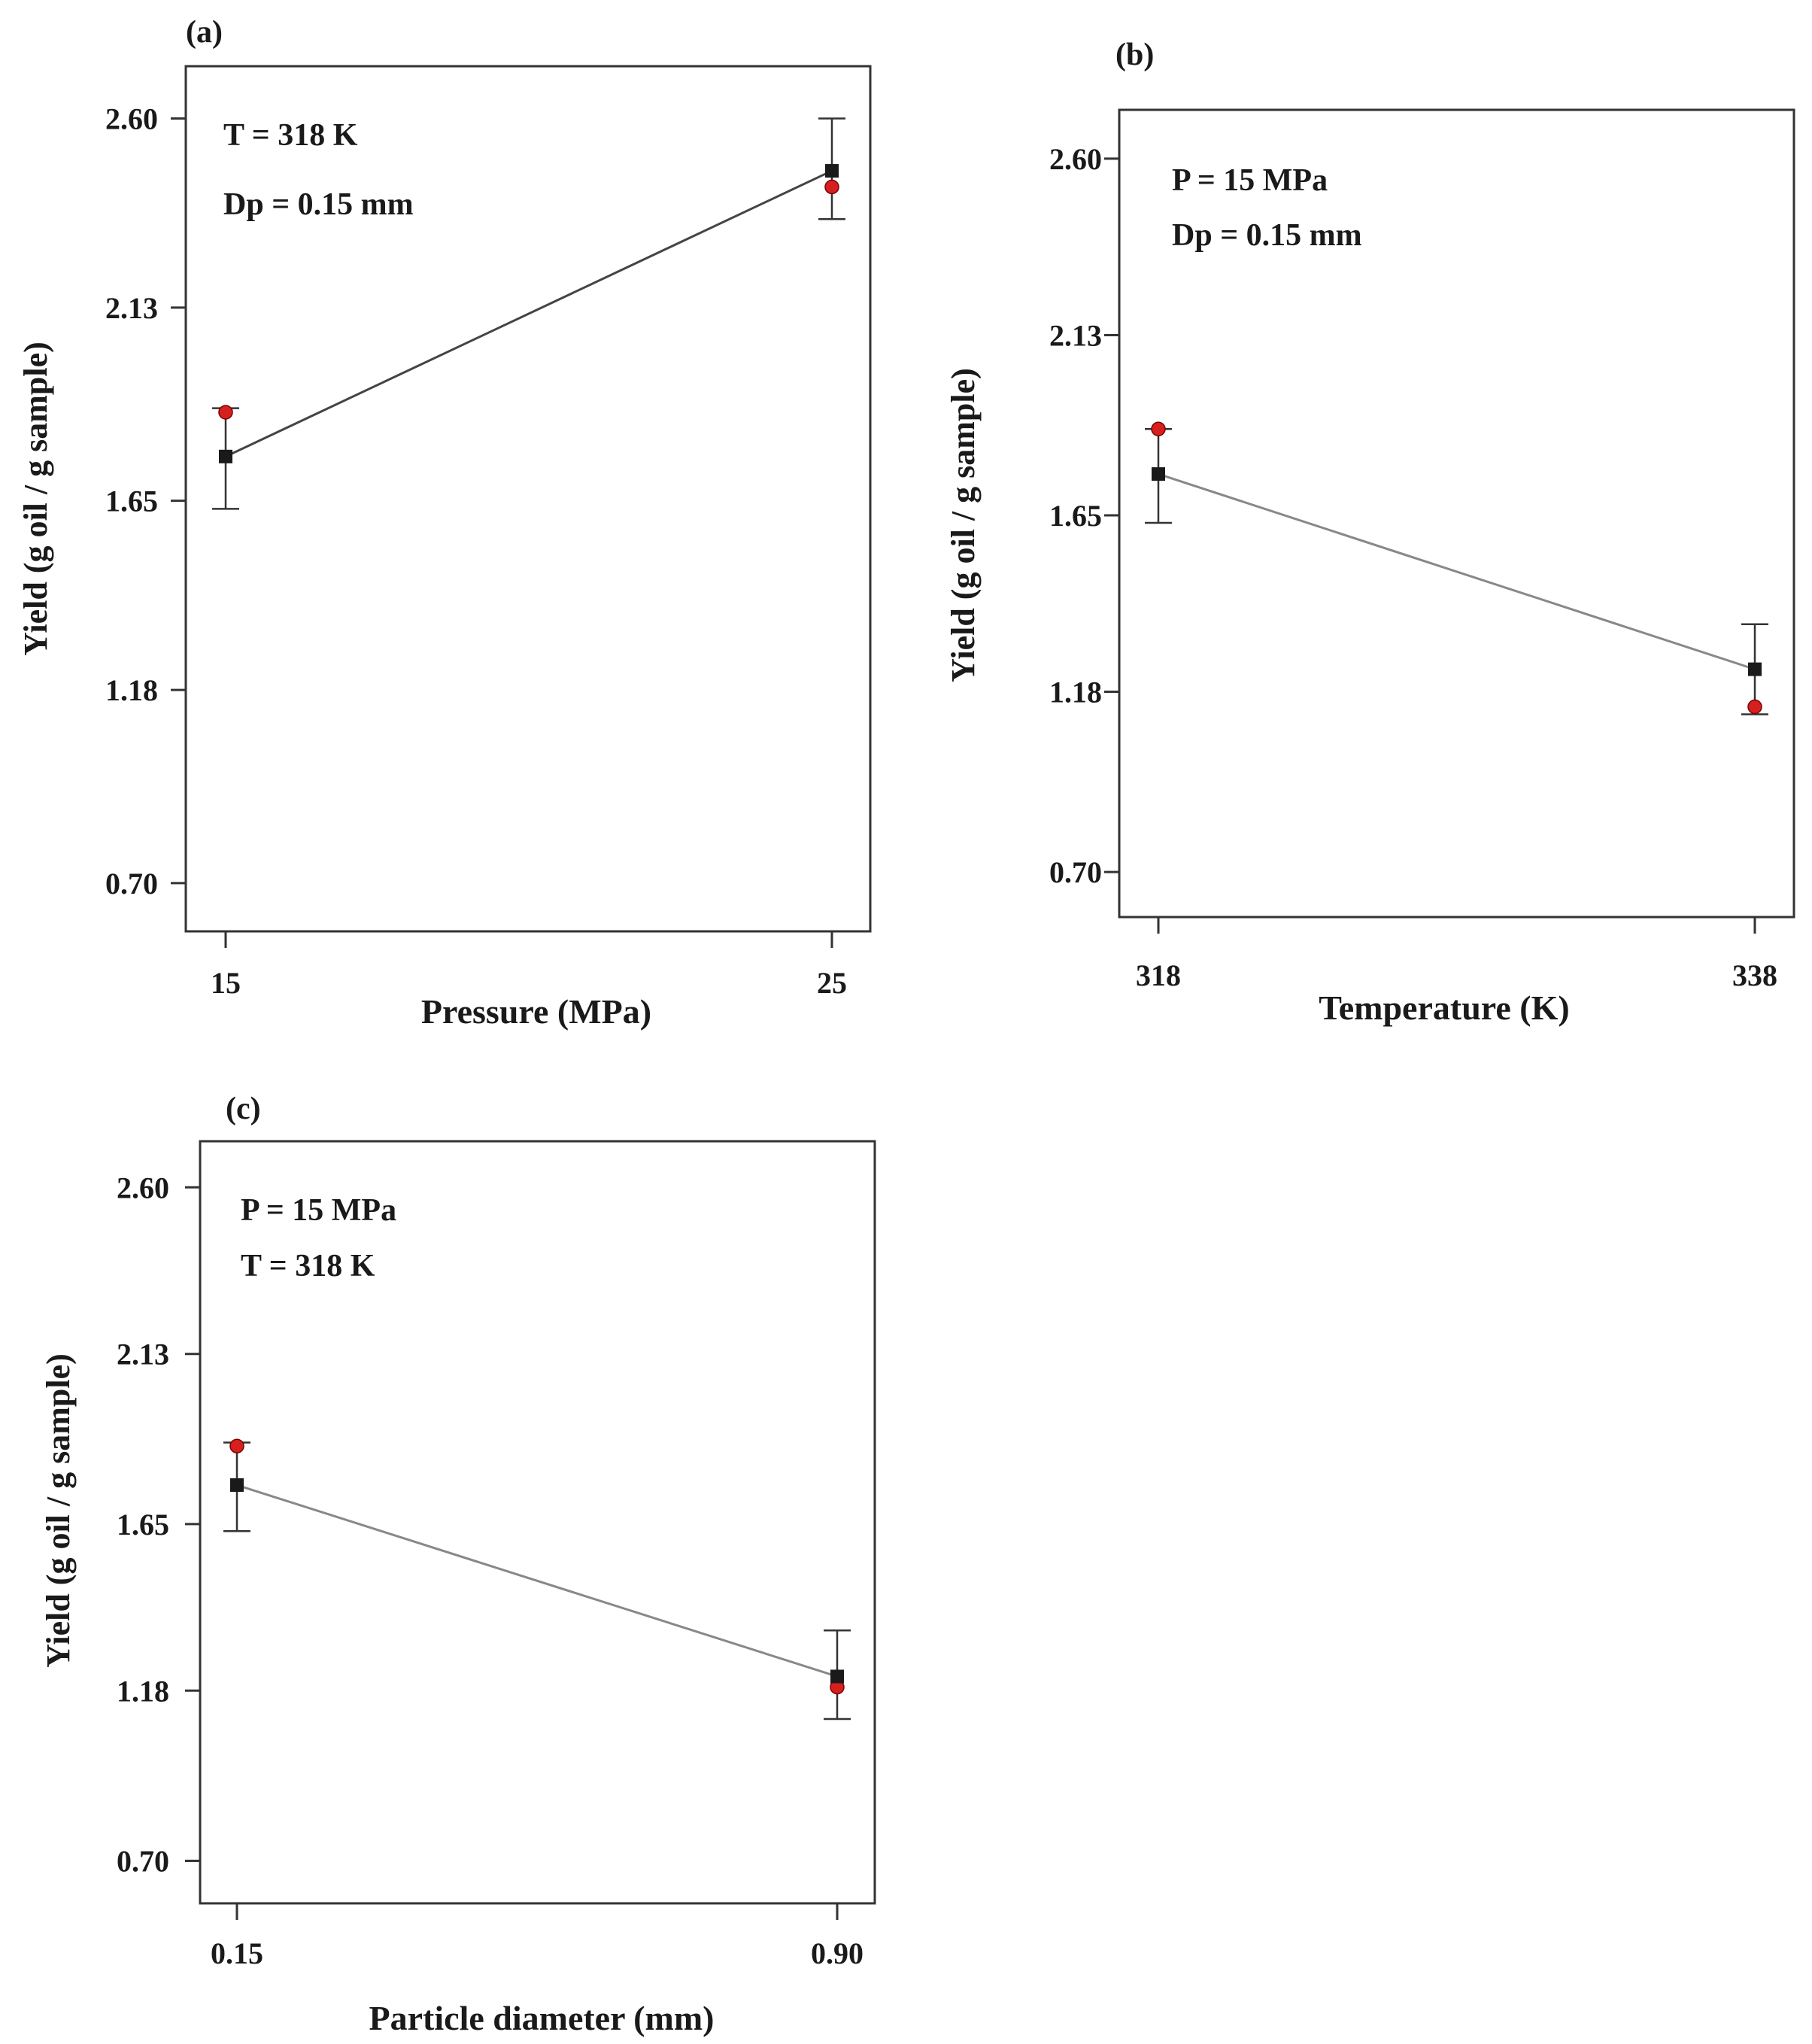  What do you see at coordinates (1134, 55) in the screenshot?
I see `panel-label: (b)` at bounding box center [1134, 55].